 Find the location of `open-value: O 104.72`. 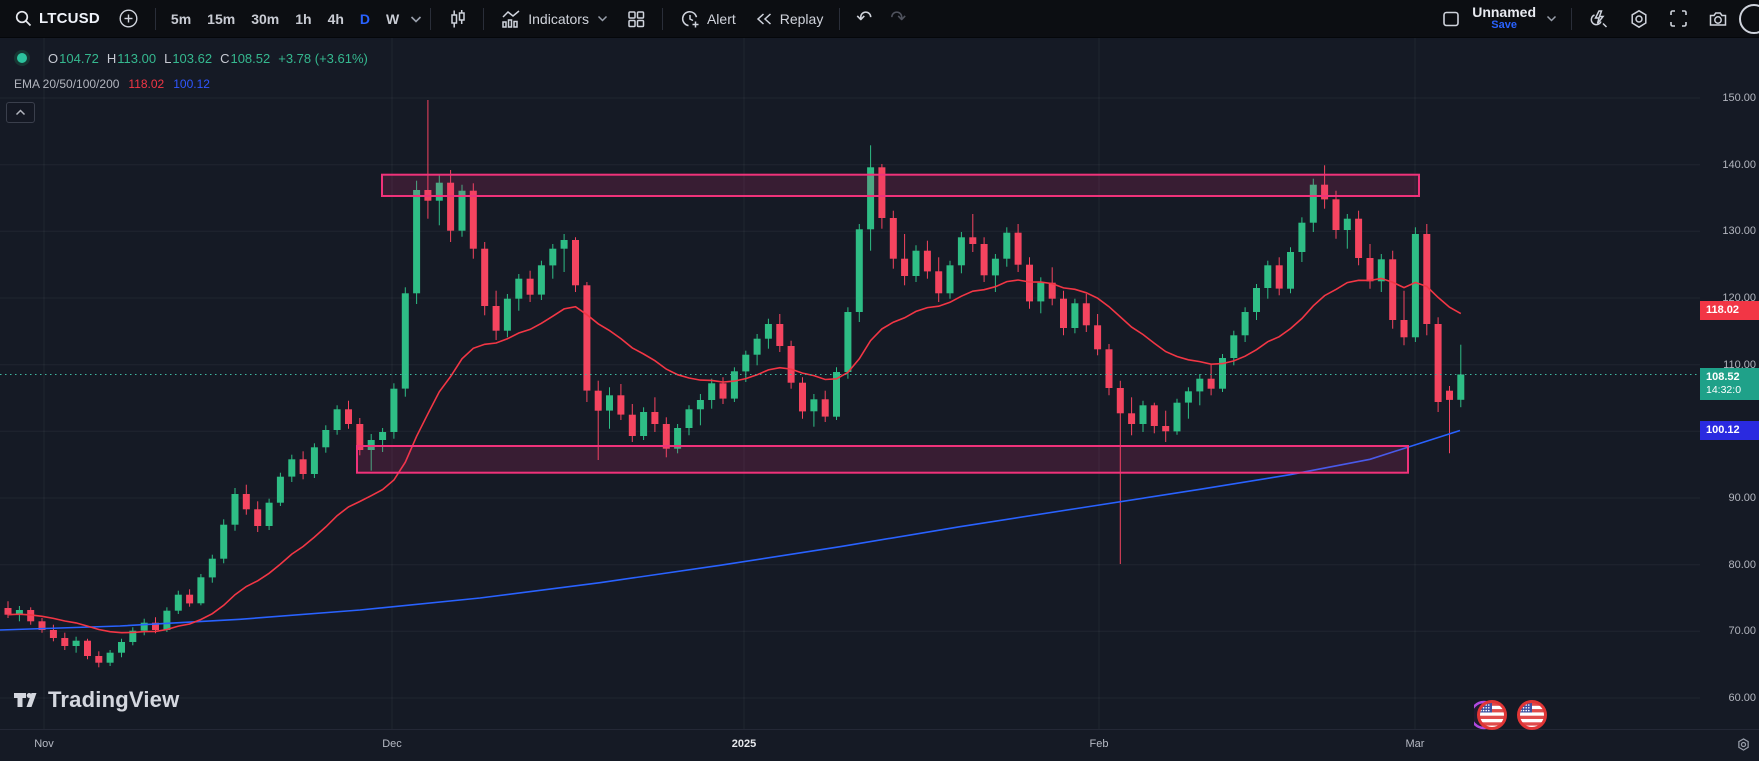

open-value: O 104.72 is located at coordinates (73, 58).